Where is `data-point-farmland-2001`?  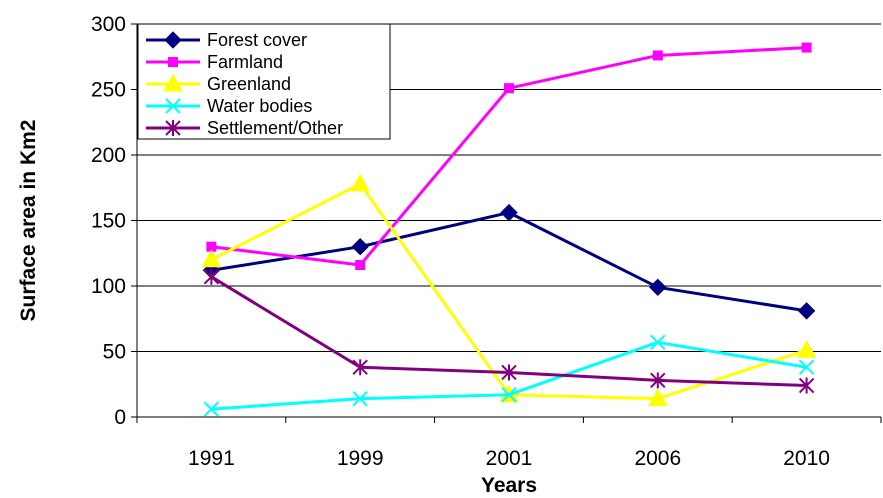
data-point-farmland-2001 is located at coordinates (509, 88).